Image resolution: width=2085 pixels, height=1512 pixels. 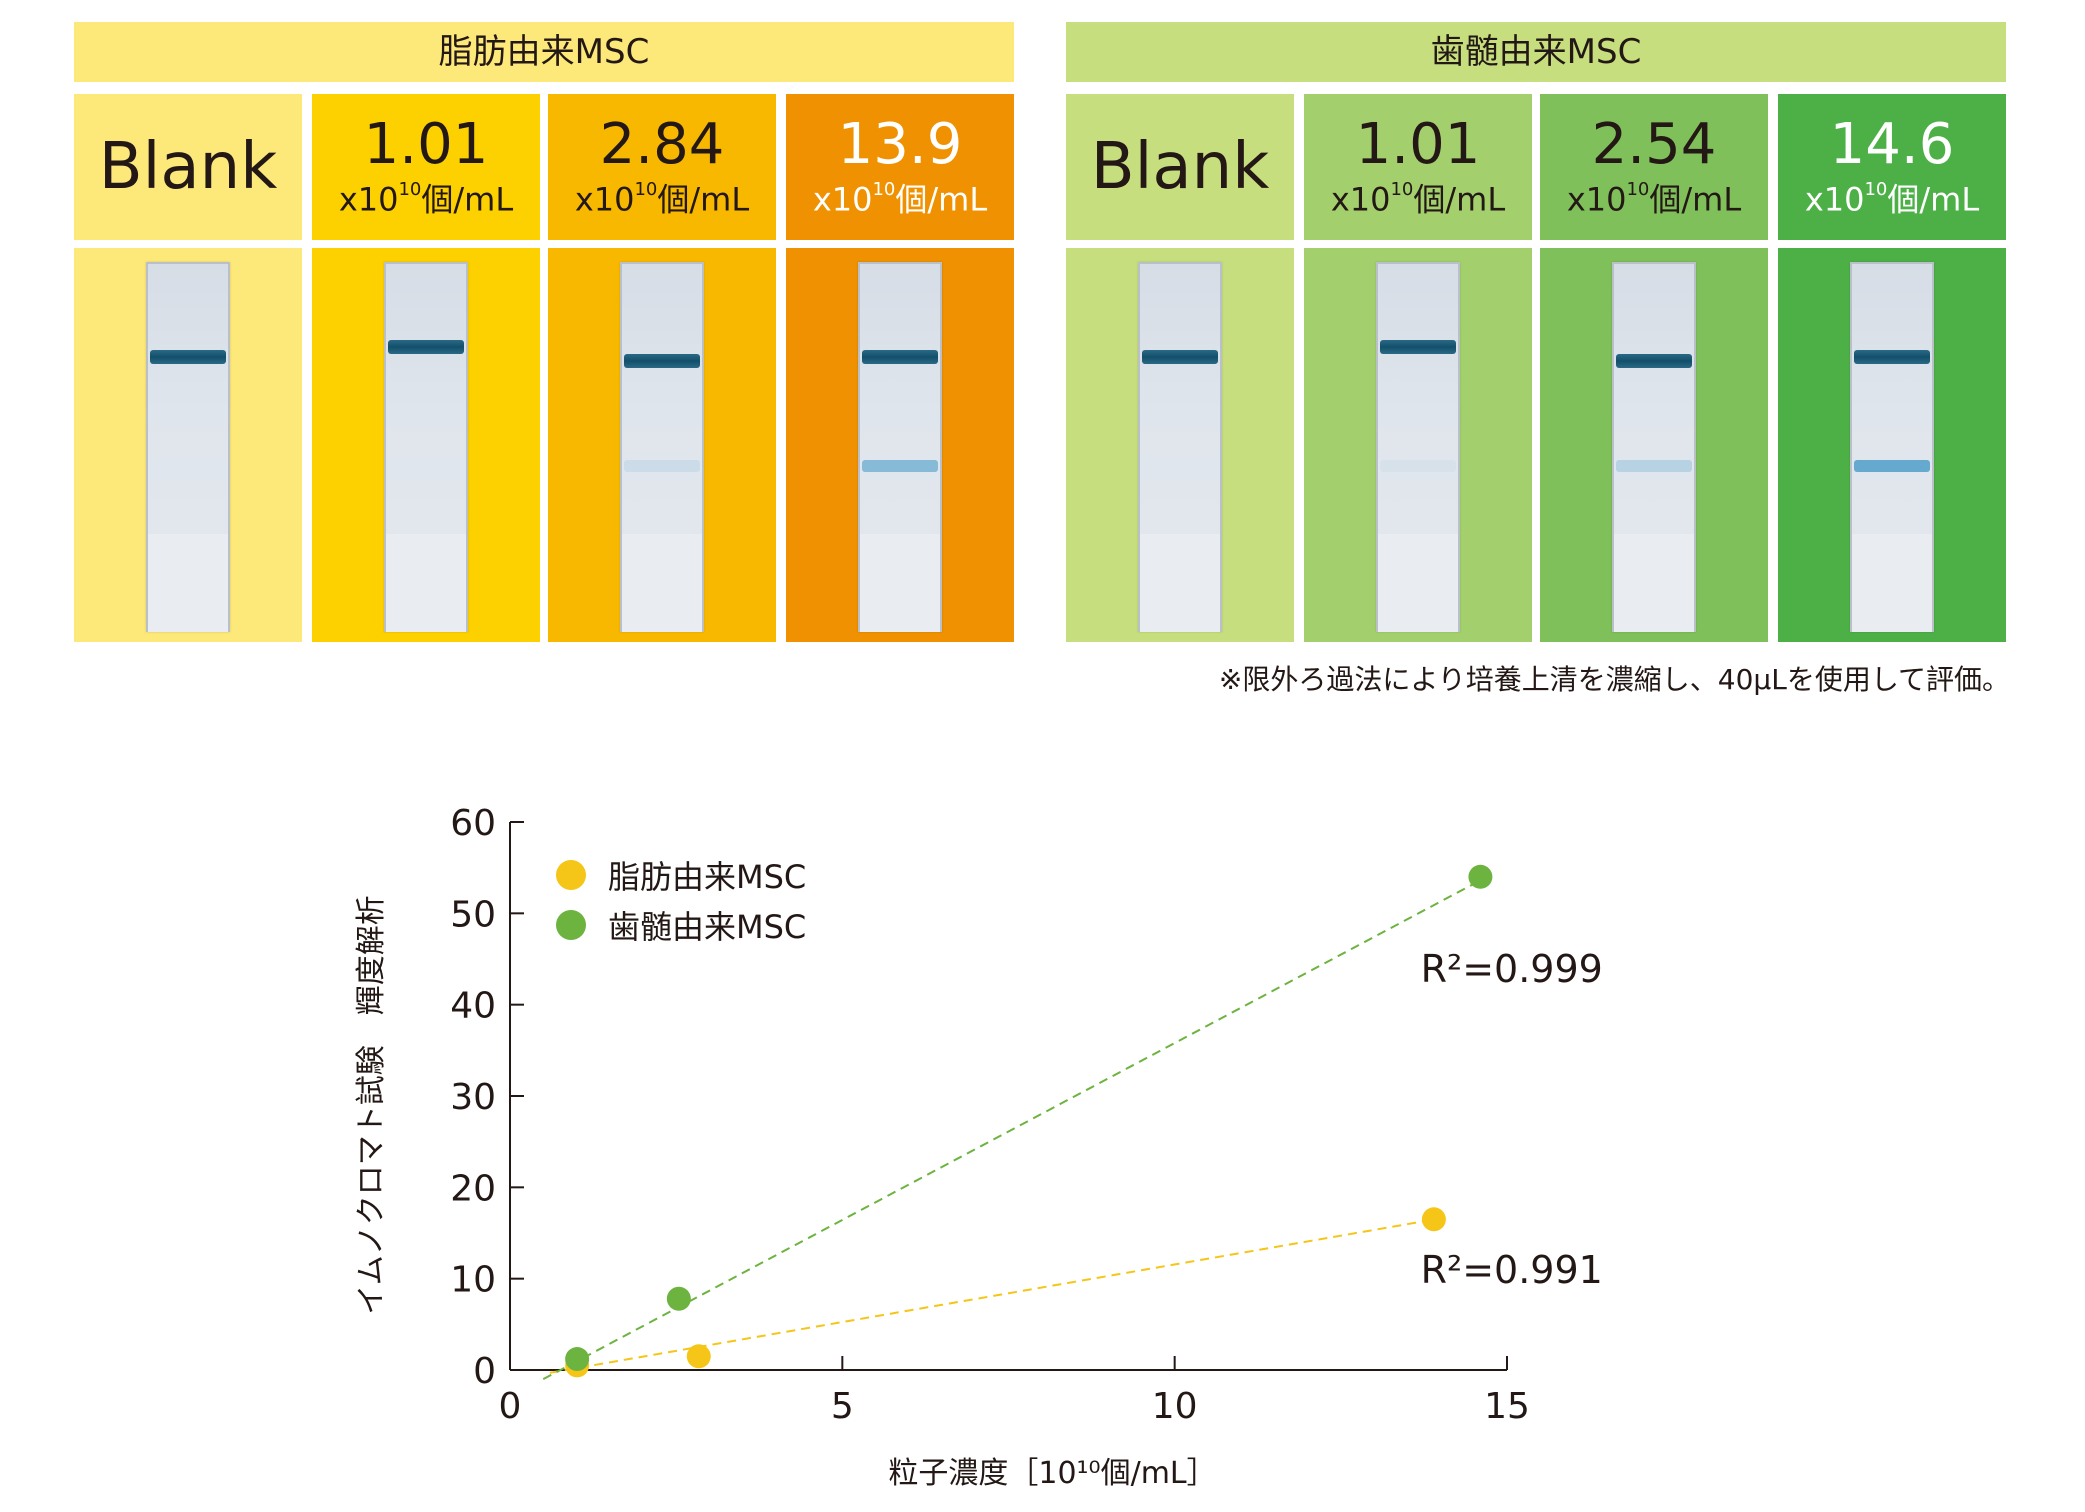 I want to click on strip-cell: 2.84 x1010個/mL, so click(x=662, y=368).